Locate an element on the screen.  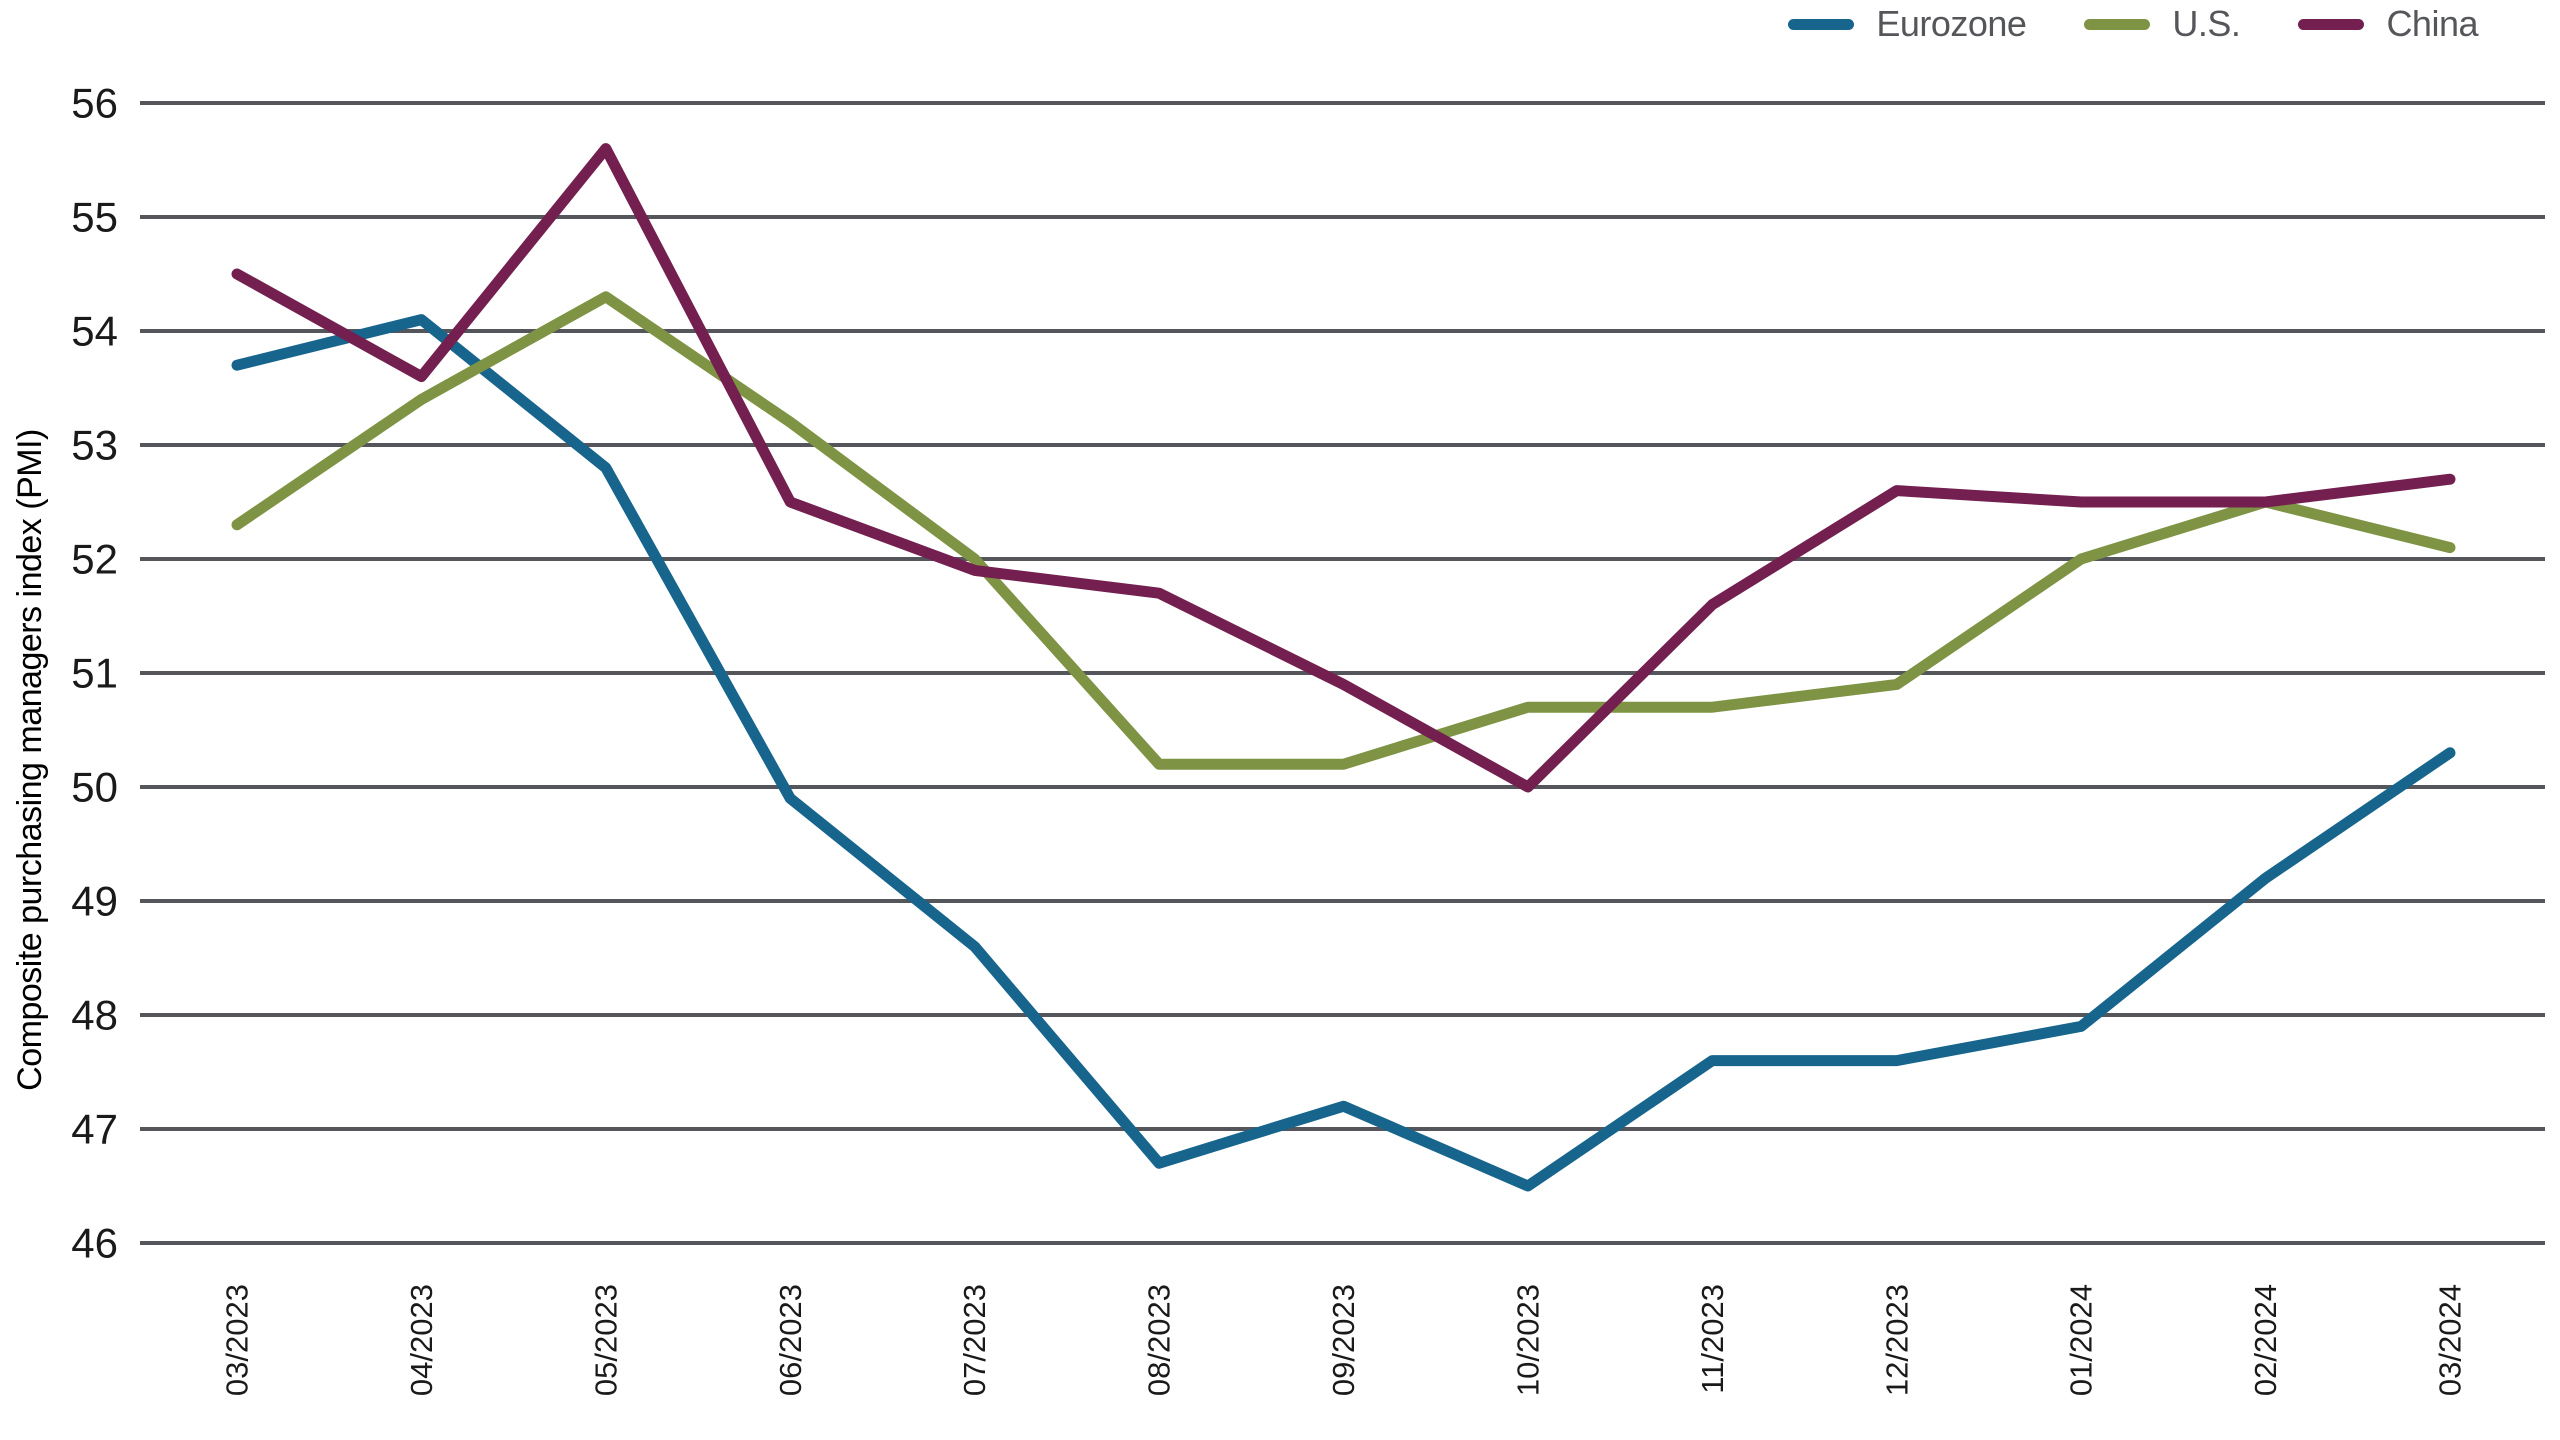
legend-label-china: China is located at coordinates (2432, 23).